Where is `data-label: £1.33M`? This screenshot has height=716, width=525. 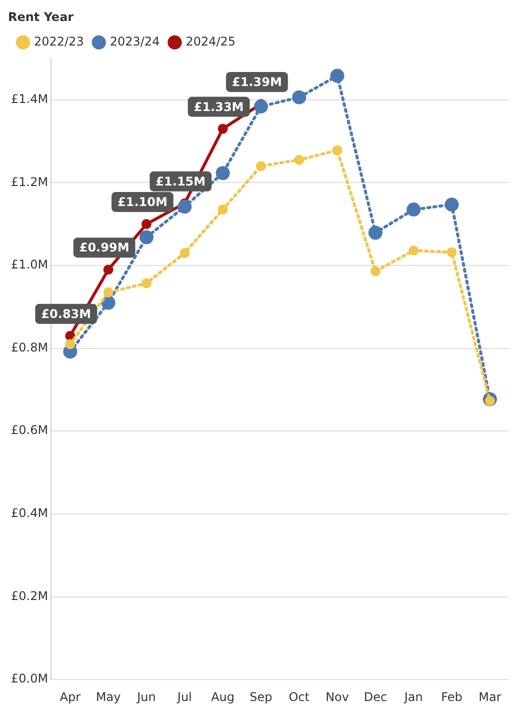 data-label: £1.33M is located at coordinates (219, 107).